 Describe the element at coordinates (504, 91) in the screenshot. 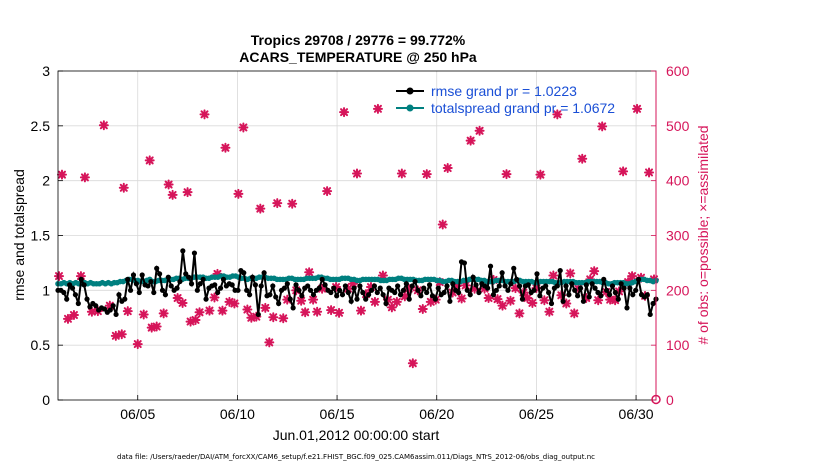

I see `legend-rmse-label: rmse grand pr = 1.0223` at that location.